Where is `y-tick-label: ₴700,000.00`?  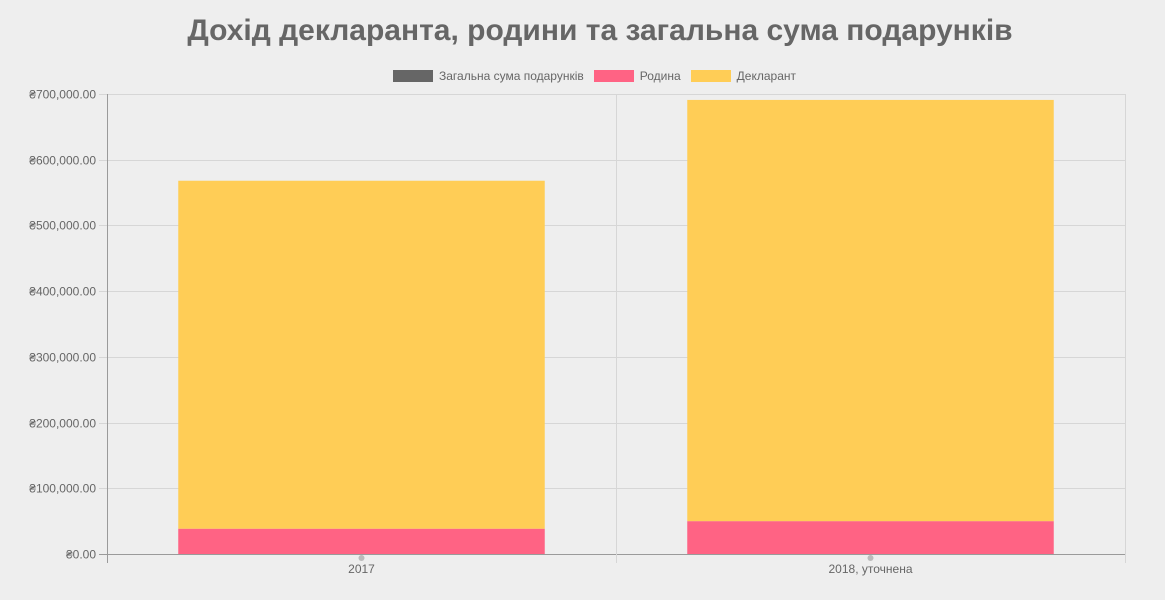 y-tick-label: ₴700,000.00 is located at coordinates (62, 95).